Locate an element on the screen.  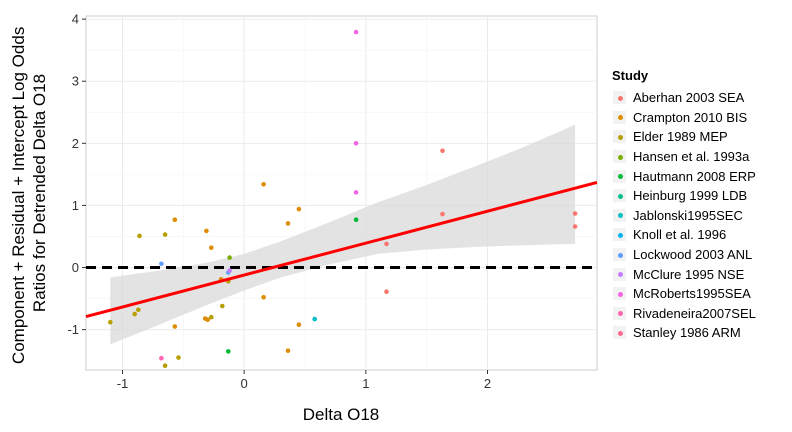
x-axis-ticks: -1 0 1 2 is located at coordinates (304, 380).